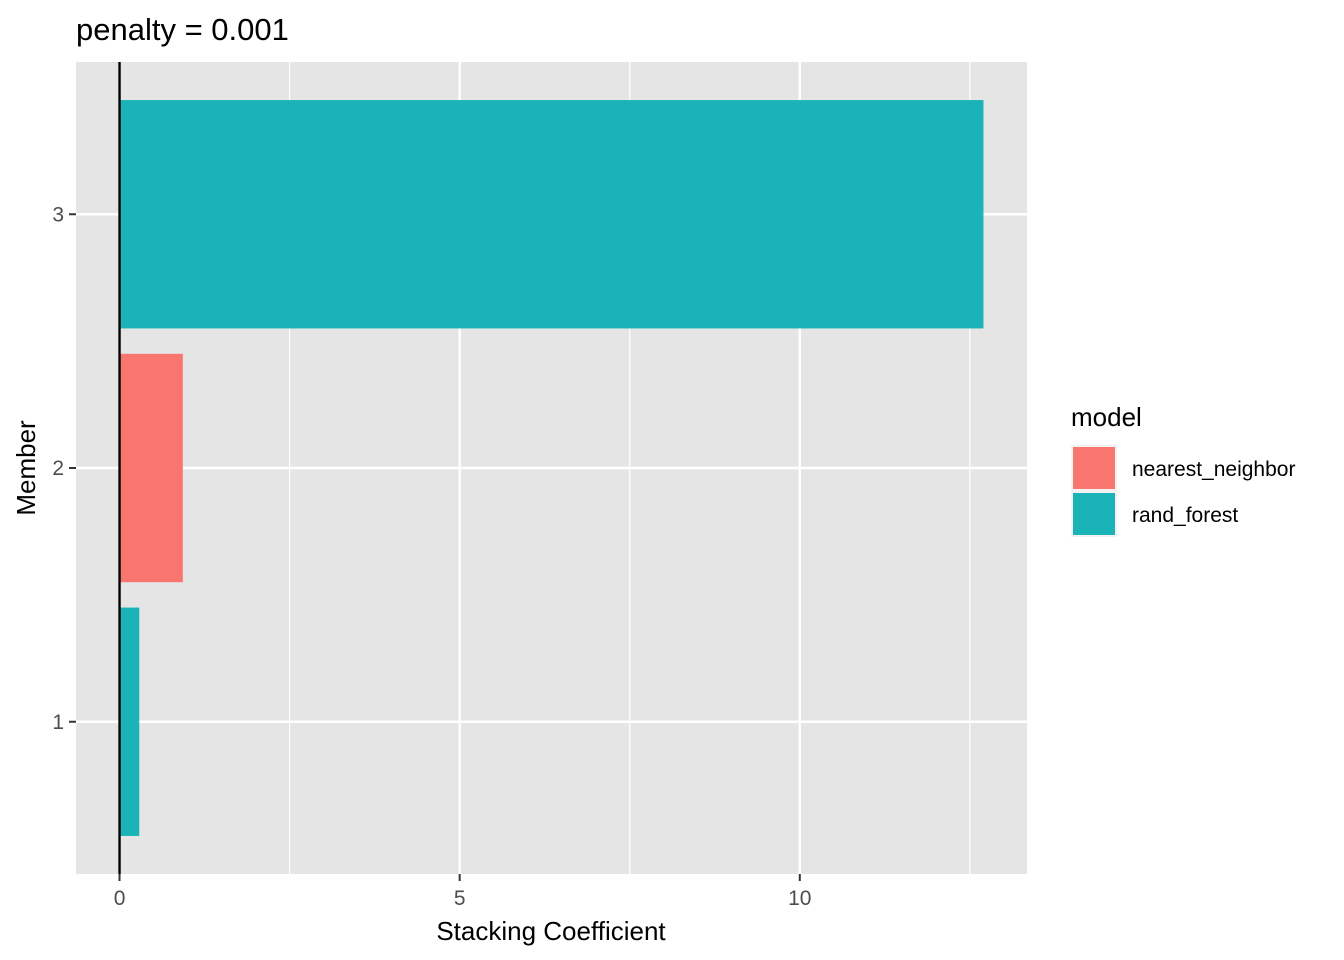 The image size is (1344, 960). I want to click on y-tick-label-0: 1, so click(58, 722).